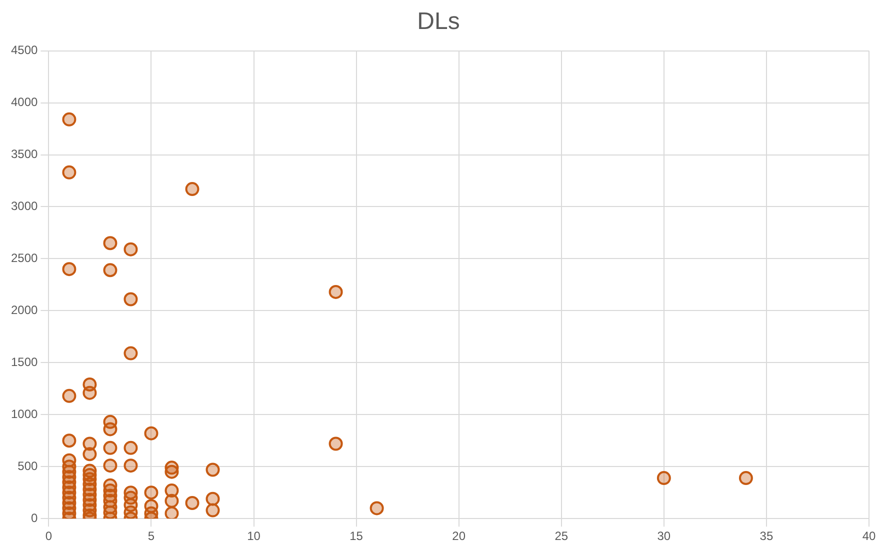 This screenshot has height=555, width=891. What do you see at coordinates (664, 536) in the screenshot?
I see `x-tick-label: 30` at bounding box center [664, 536].